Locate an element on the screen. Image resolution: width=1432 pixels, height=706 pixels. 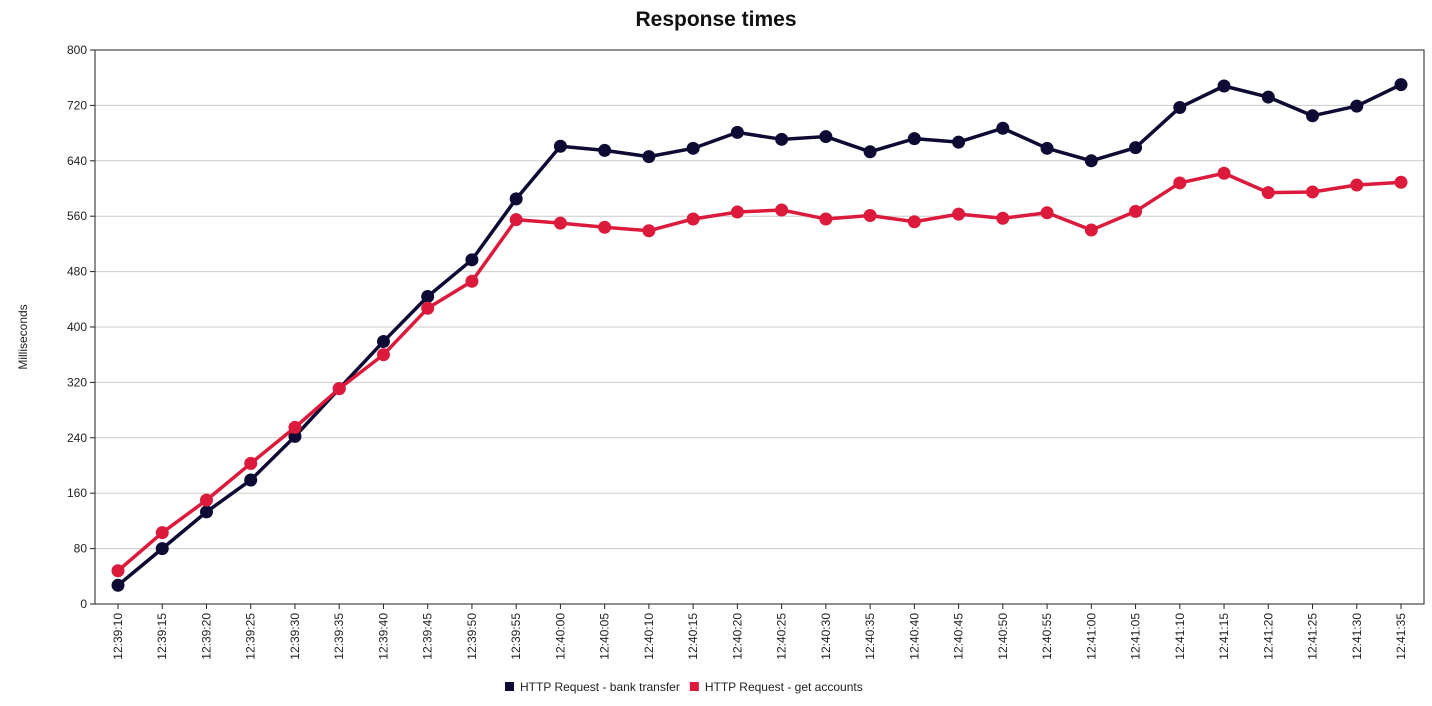
x-tick-label: 12:39:55 is located at coordinates (516, 636).